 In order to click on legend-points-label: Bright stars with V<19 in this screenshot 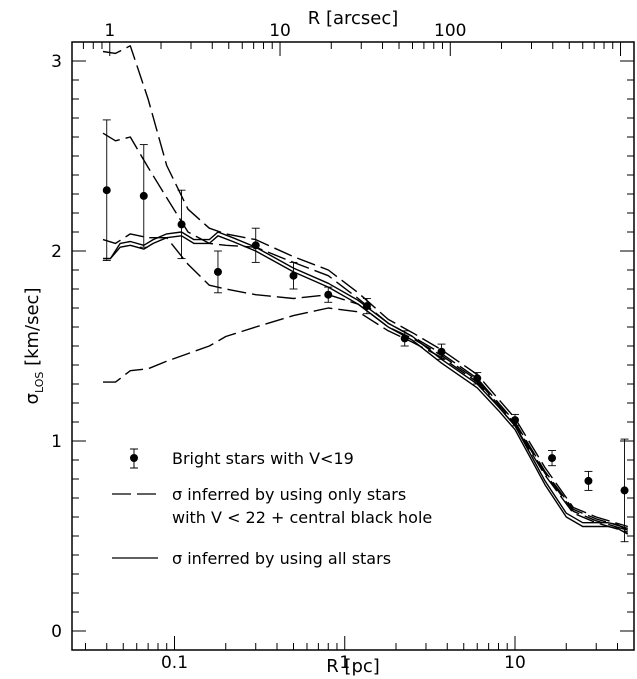, I will do `click(263, 458)`.